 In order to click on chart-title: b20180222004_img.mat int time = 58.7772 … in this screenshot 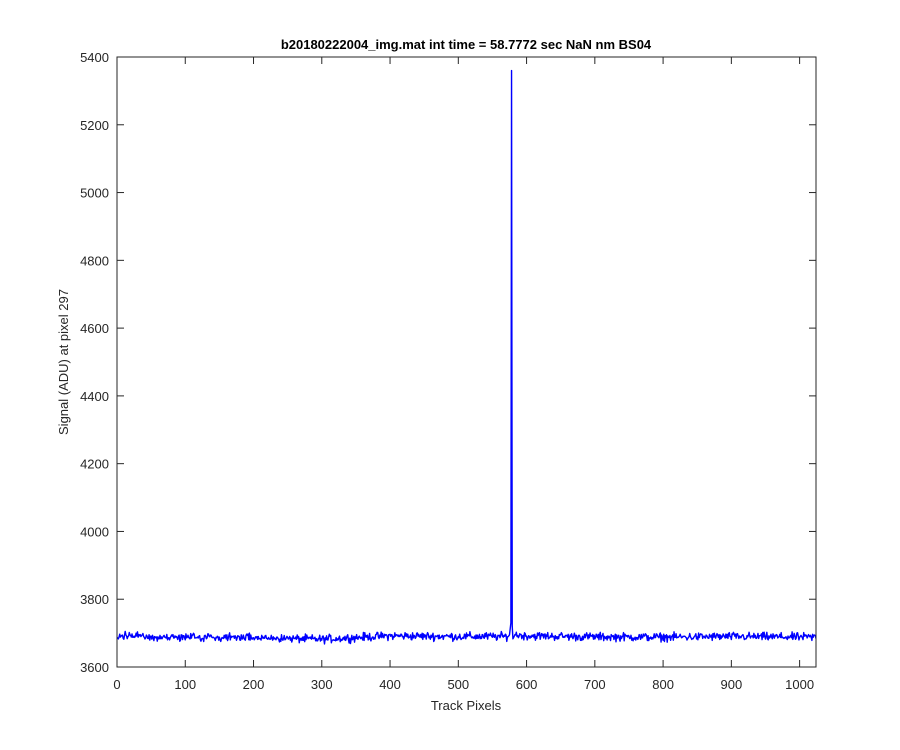, I will do `click(466, 44)`.